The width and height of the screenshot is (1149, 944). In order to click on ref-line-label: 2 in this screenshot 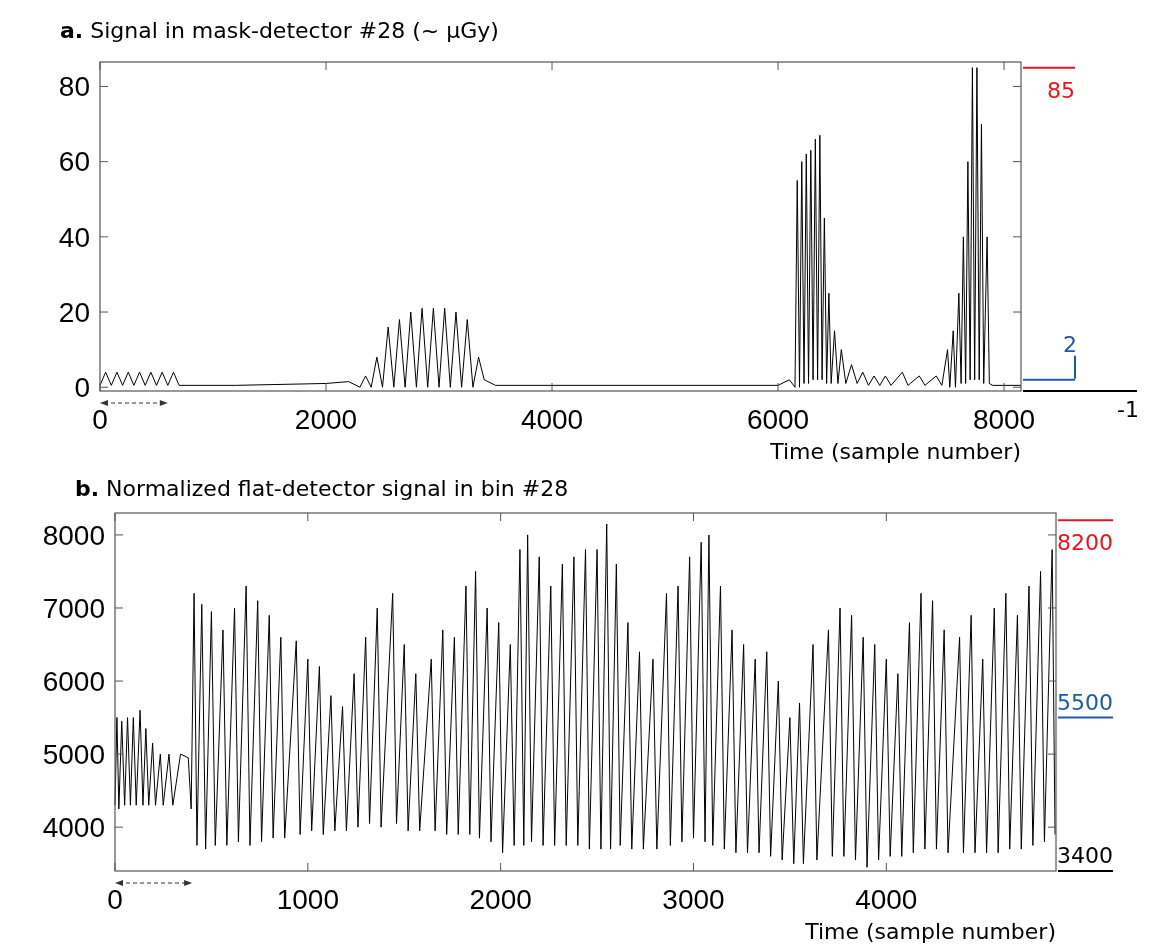, I will do `click(1070, 344)`.